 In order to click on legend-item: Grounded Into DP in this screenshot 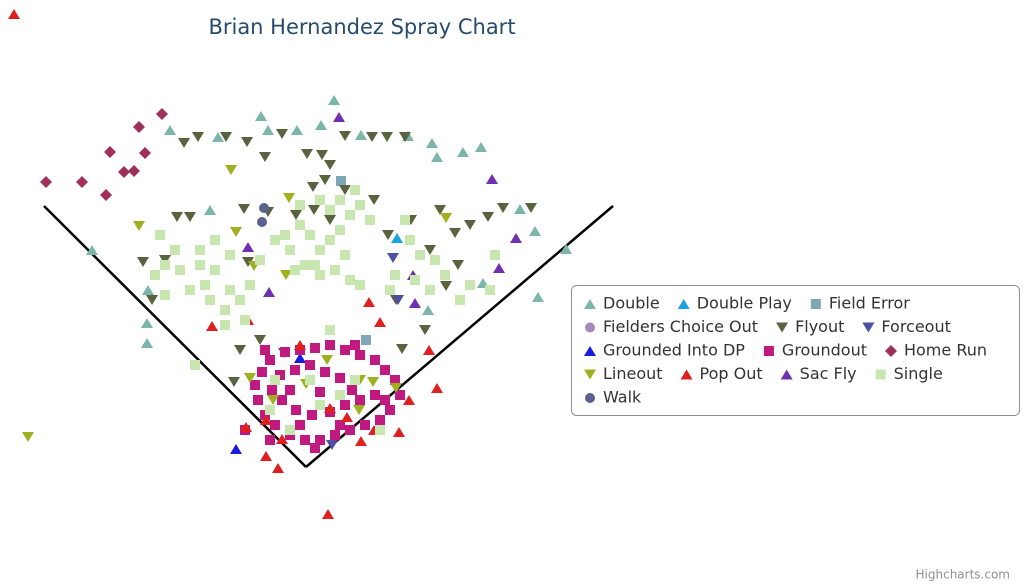, I will do `click(664, 350)`.